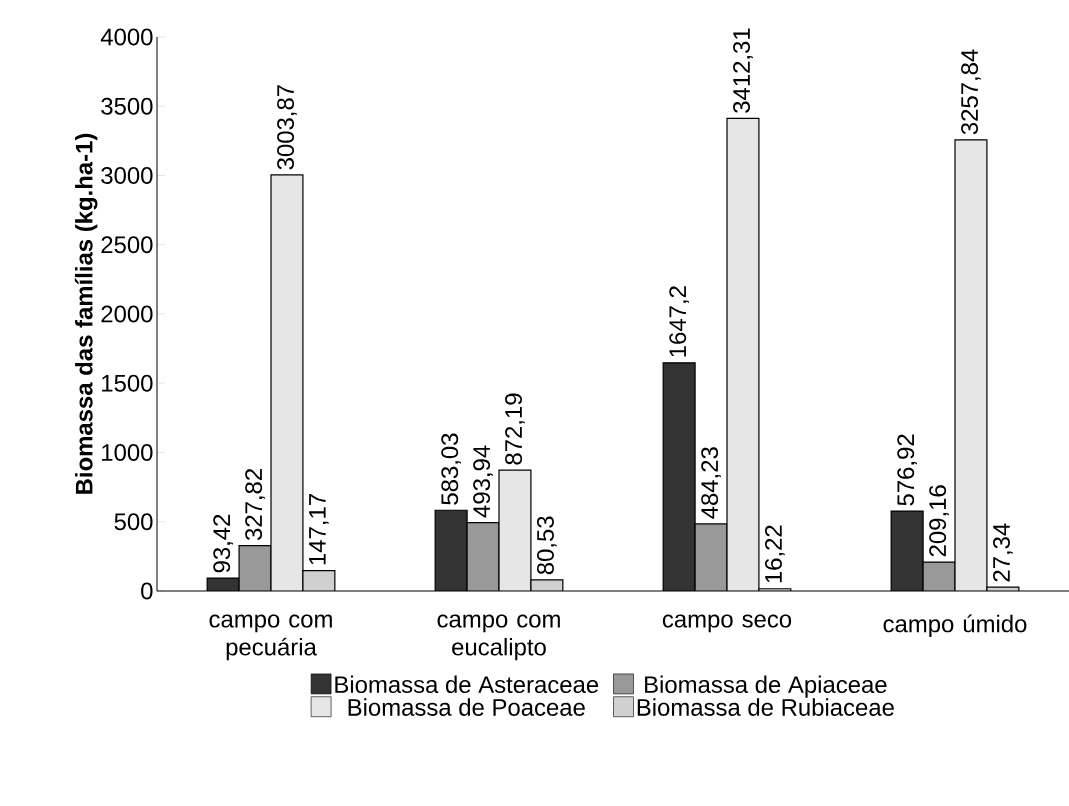 The height and width of the screenshot is (806, 1069). I want to click on data-label: 147,17, so click(319, 529).